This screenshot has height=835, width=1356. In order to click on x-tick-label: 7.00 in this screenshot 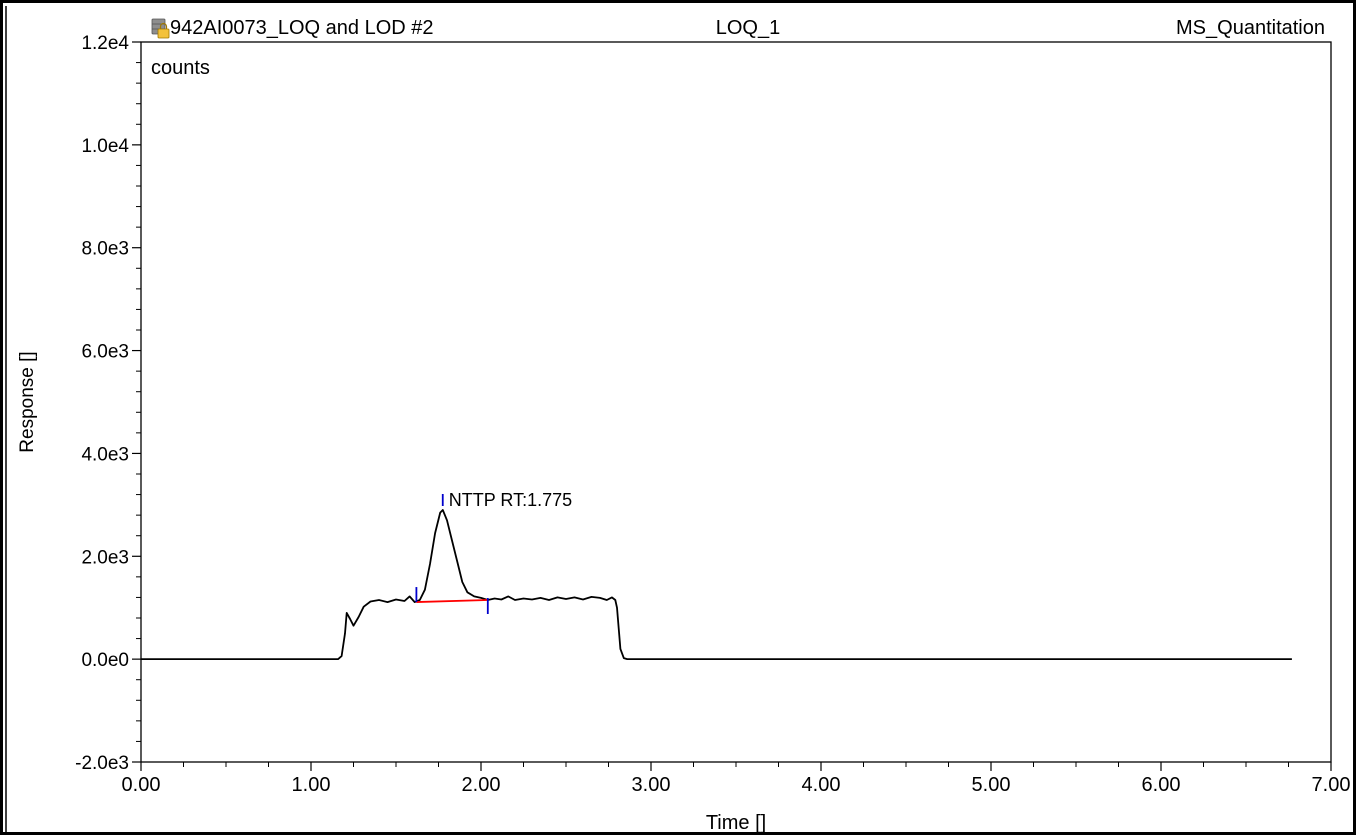, I will do `click(1331, 785)`.